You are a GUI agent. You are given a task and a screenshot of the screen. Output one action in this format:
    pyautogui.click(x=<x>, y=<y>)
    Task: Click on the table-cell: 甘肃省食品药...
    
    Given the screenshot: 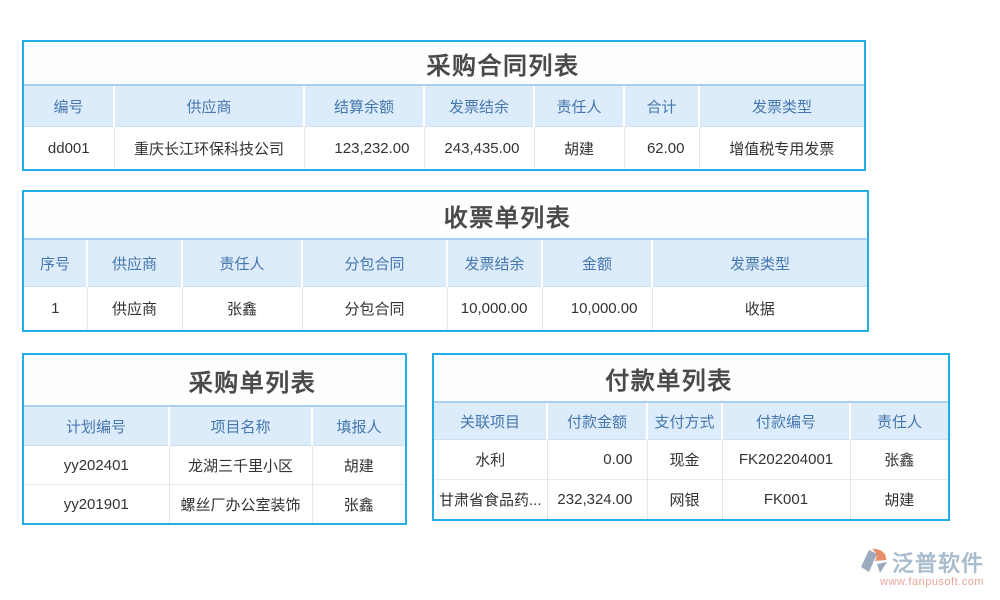 What is the action you would take?
    pyautogui.click(x=490, y=499)
    